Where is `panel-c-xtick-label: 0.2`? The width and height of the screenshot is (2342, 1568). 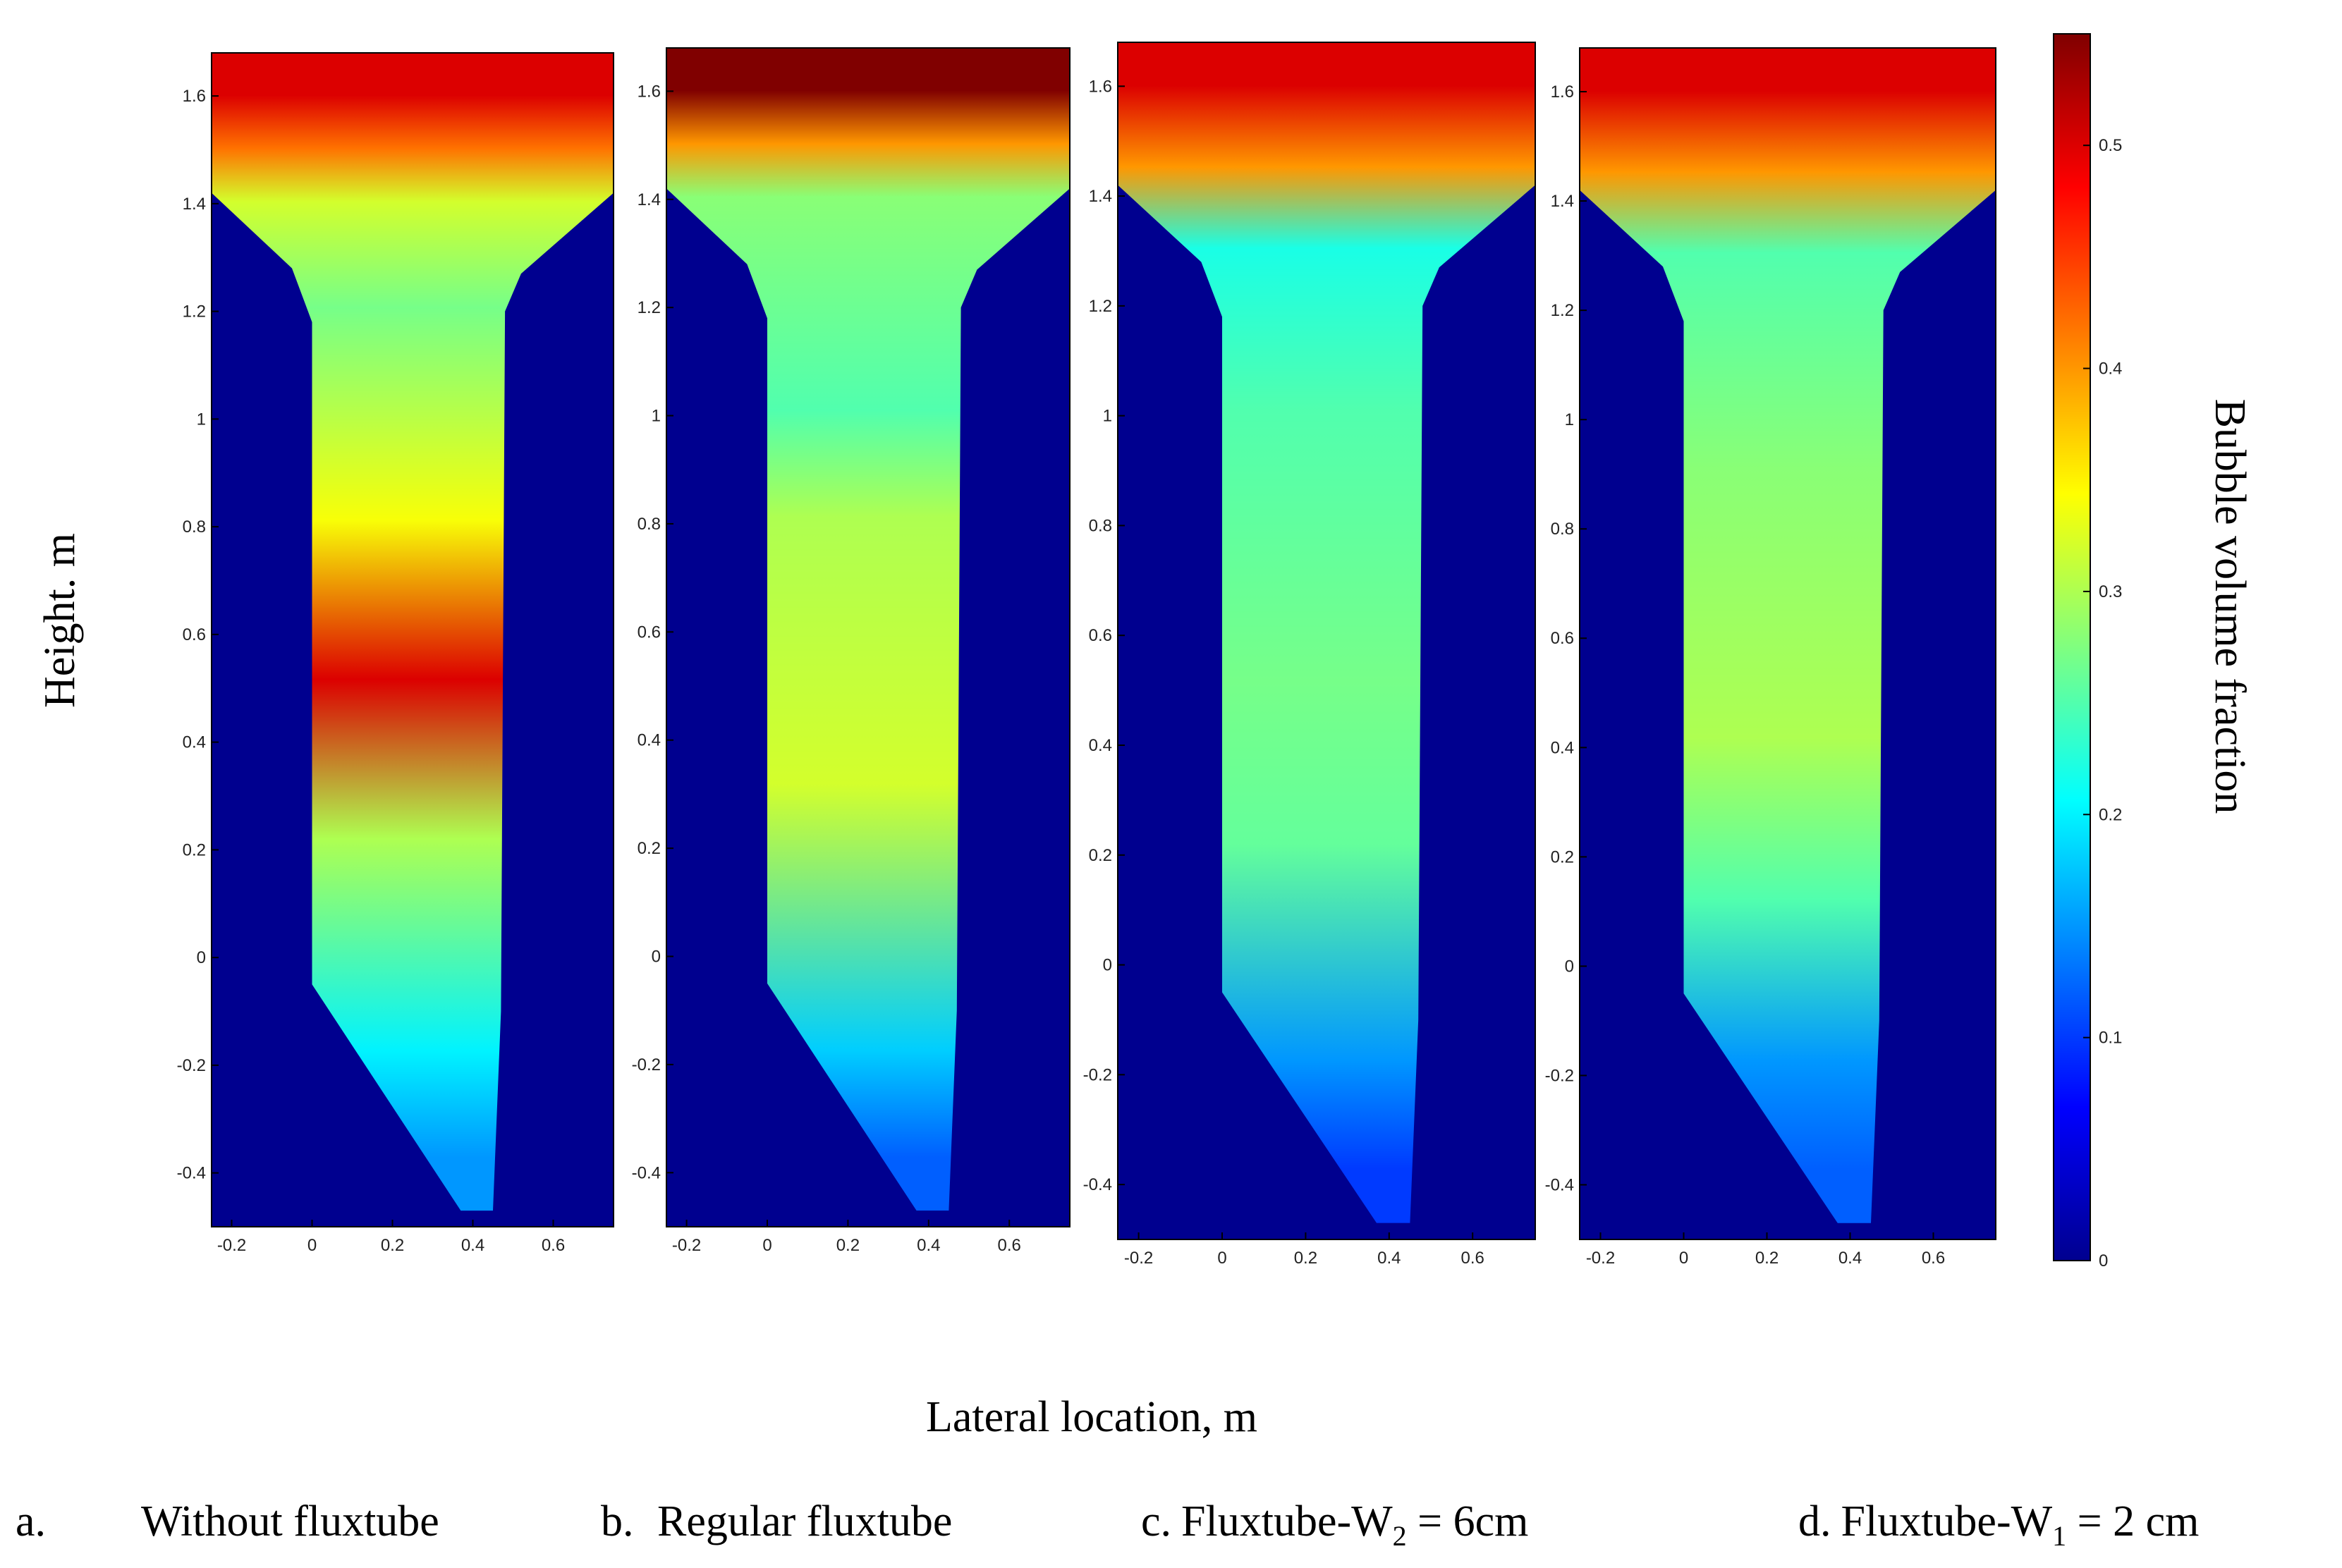 panel-c-xtick-label: 0.2 is located at coordinates (1305, 1258).